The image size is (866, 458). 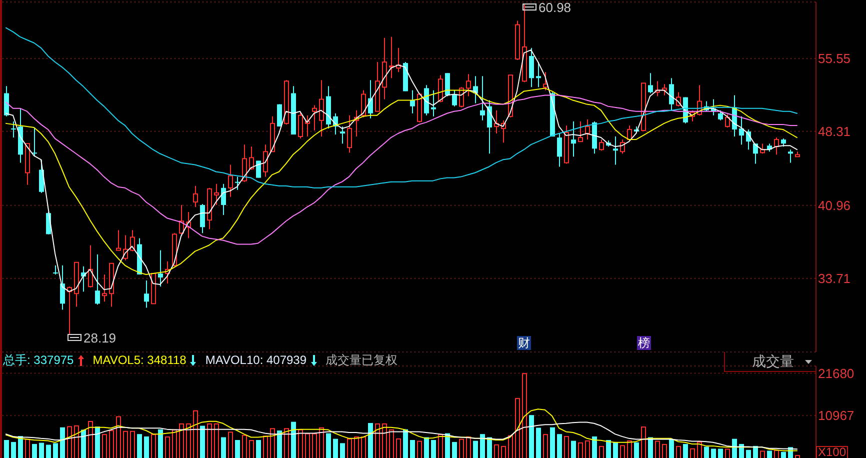 What do you see at coordinates (555, 7) in the screenshot?
I see `annotation: 60.98` at bounding box center [555, 7].